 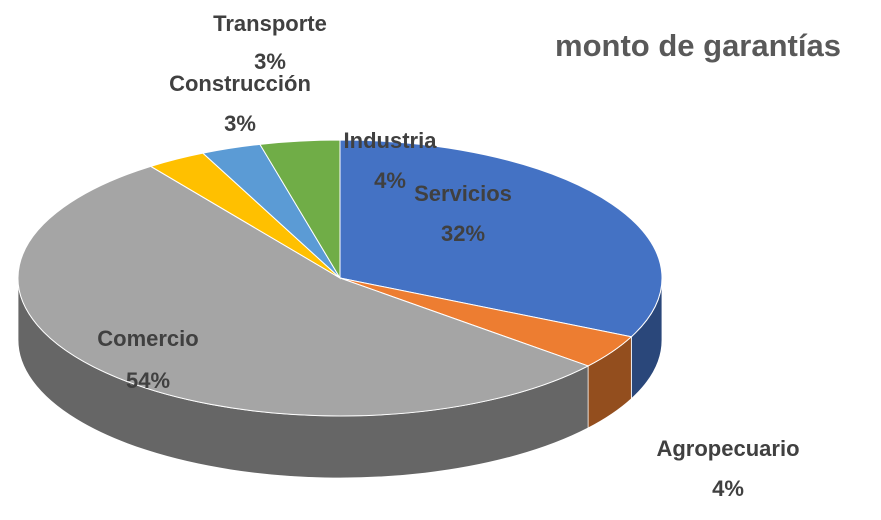 I want to click on chart-title: monto de garantías, so click(x=698, y=45).